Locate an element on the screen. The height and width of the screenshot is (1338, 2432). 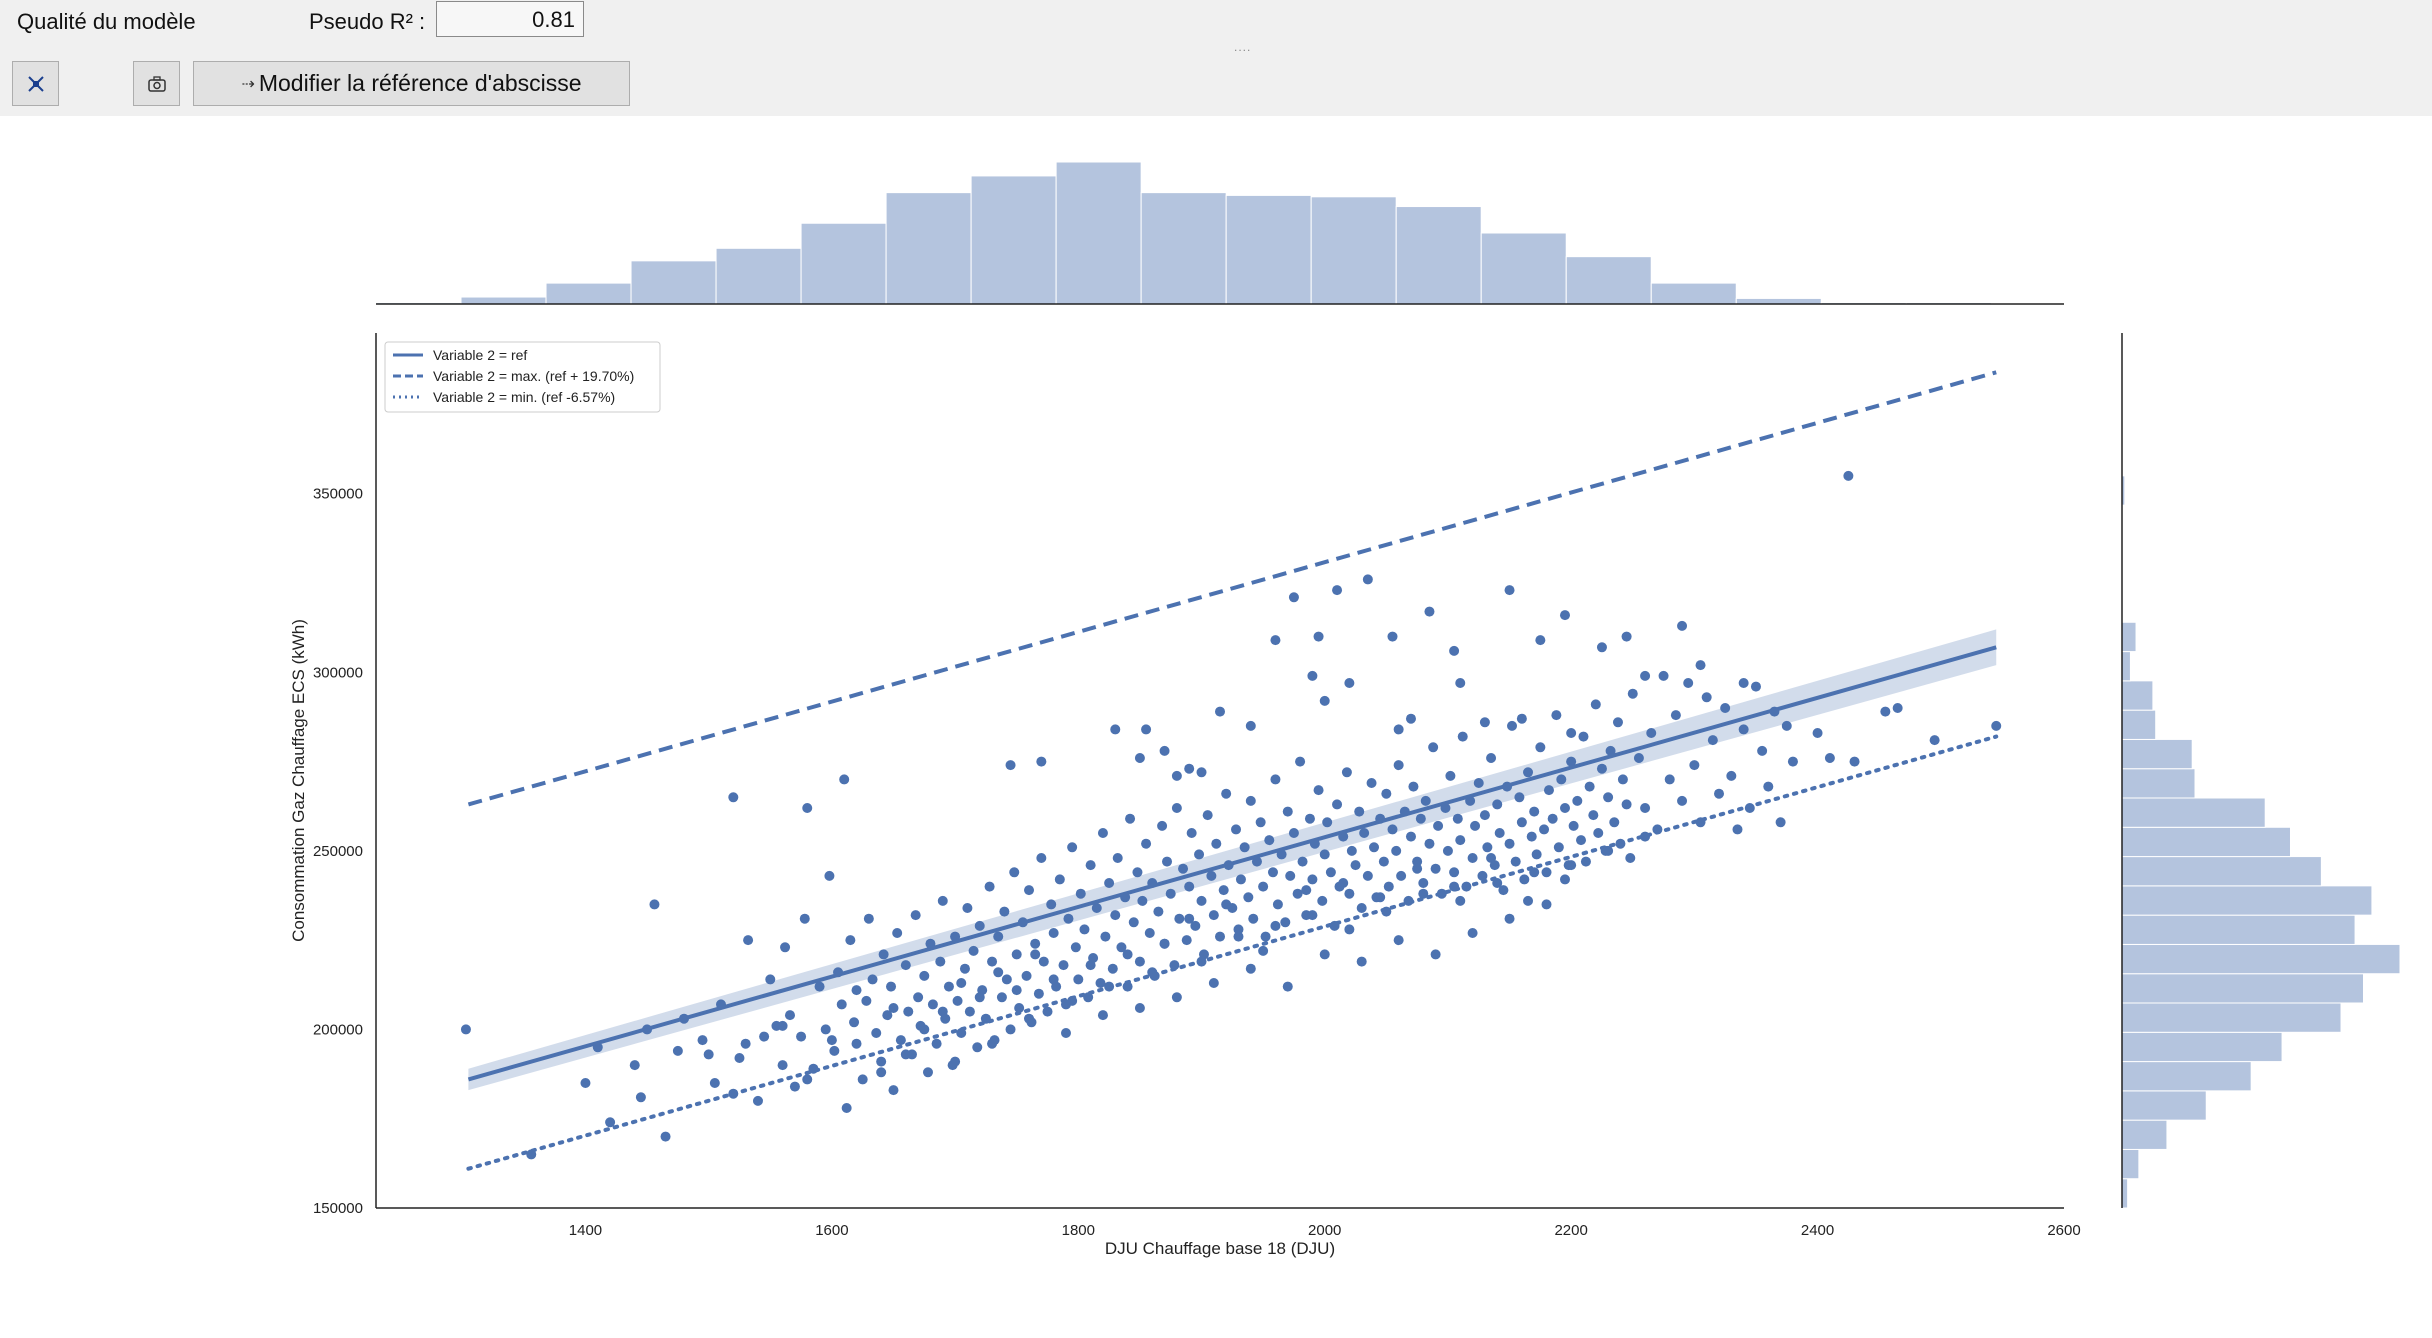
x-marginal-histogram is located at coordinates (1219, 233).